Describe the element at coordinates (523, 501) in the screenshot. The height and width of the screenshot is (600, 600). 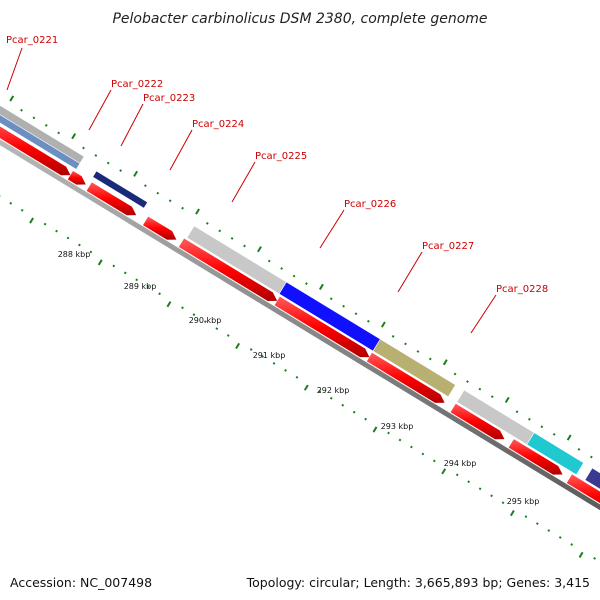
I see `kbp-label: 295 kbp` at that location.